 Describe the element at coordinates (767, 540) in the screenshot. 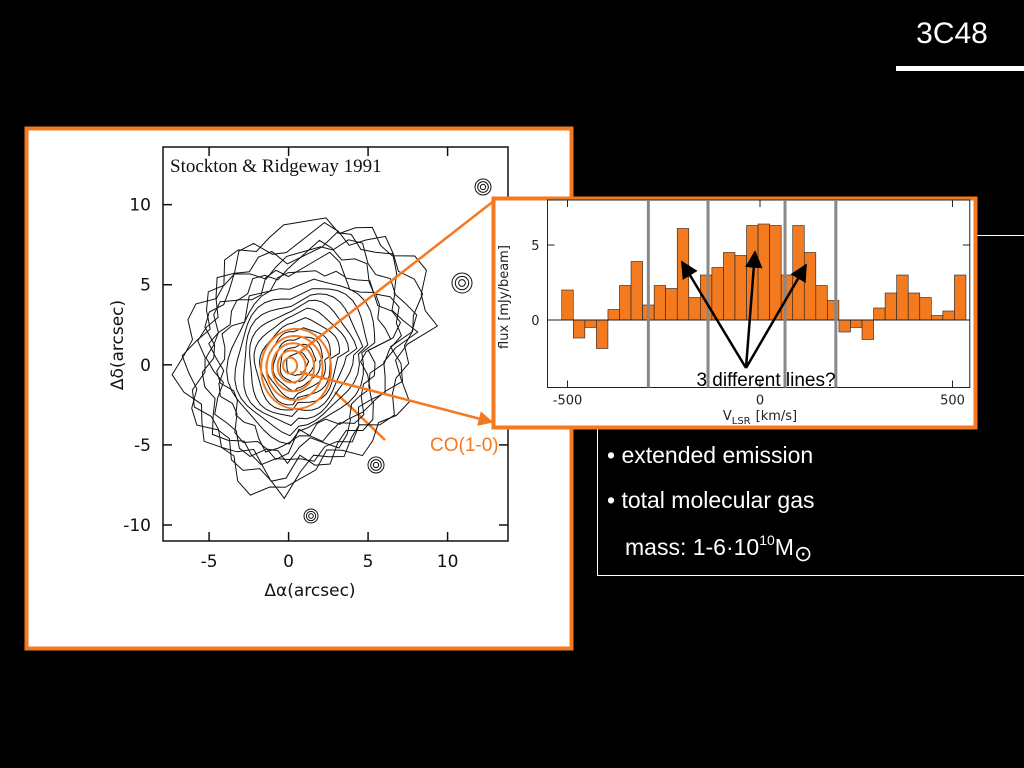

I see `exponent: 10` at that location.